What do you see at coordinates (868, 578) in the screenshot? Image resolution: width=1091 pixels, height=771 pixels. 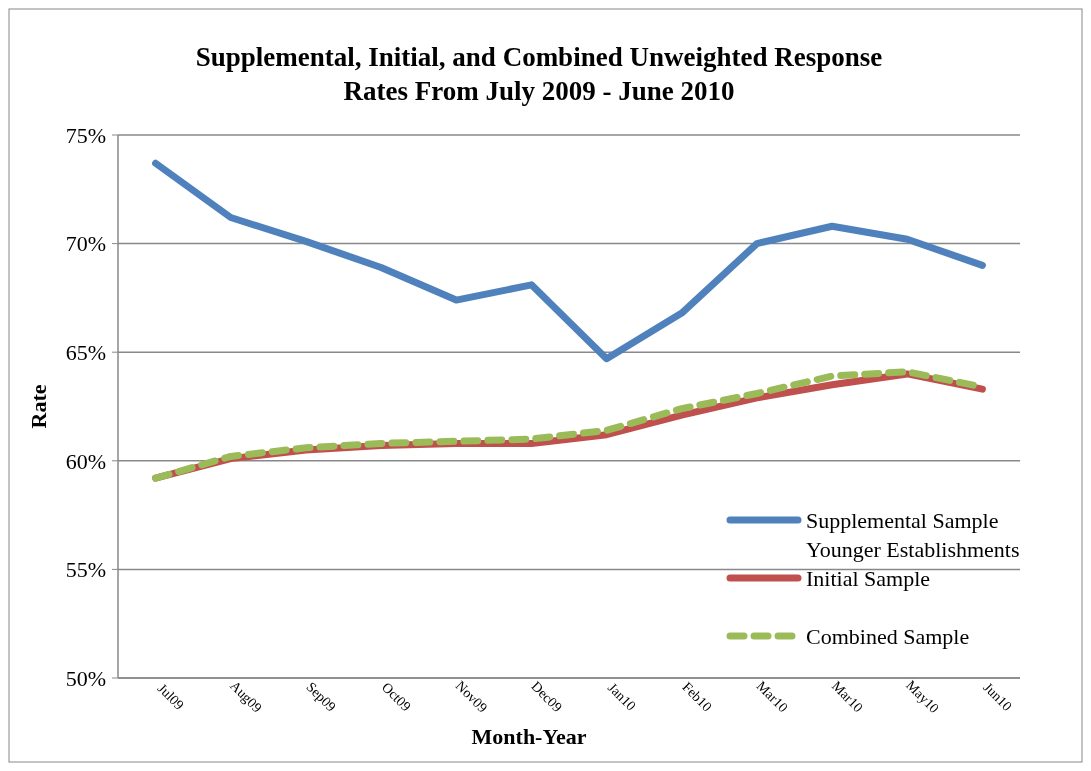 I see `legend-label: Initial Sample` at bounding box center [868, 578].